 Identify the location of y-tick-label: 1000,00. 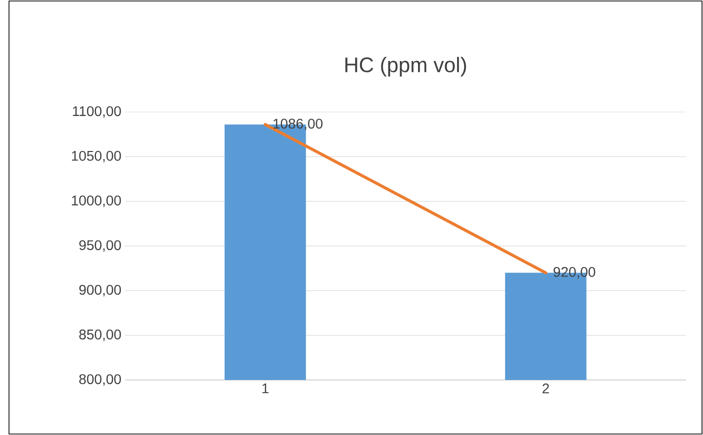
(96, 202).